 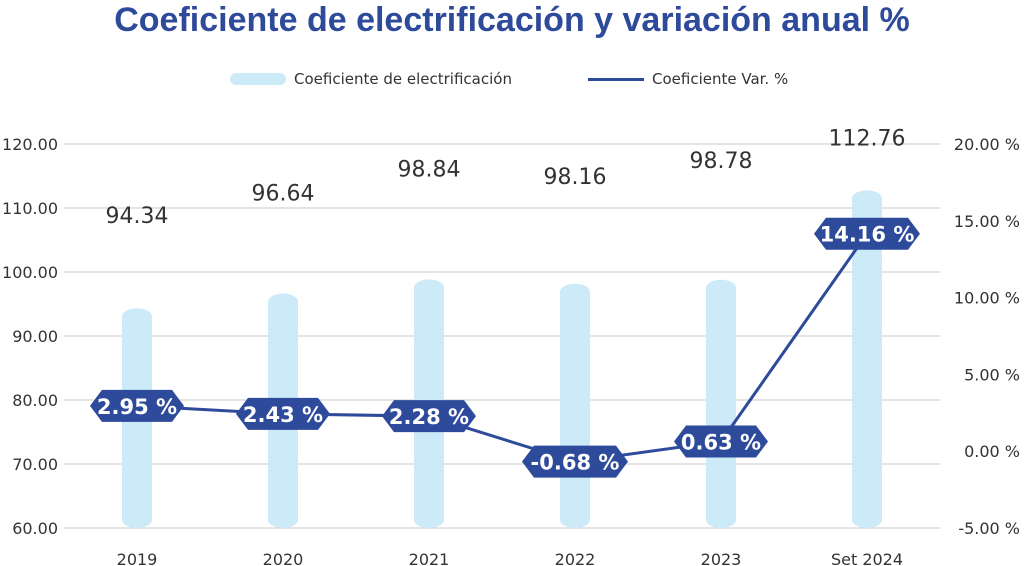 I want to click on percent-label: 14.16 %, so click(x=867, y=233).